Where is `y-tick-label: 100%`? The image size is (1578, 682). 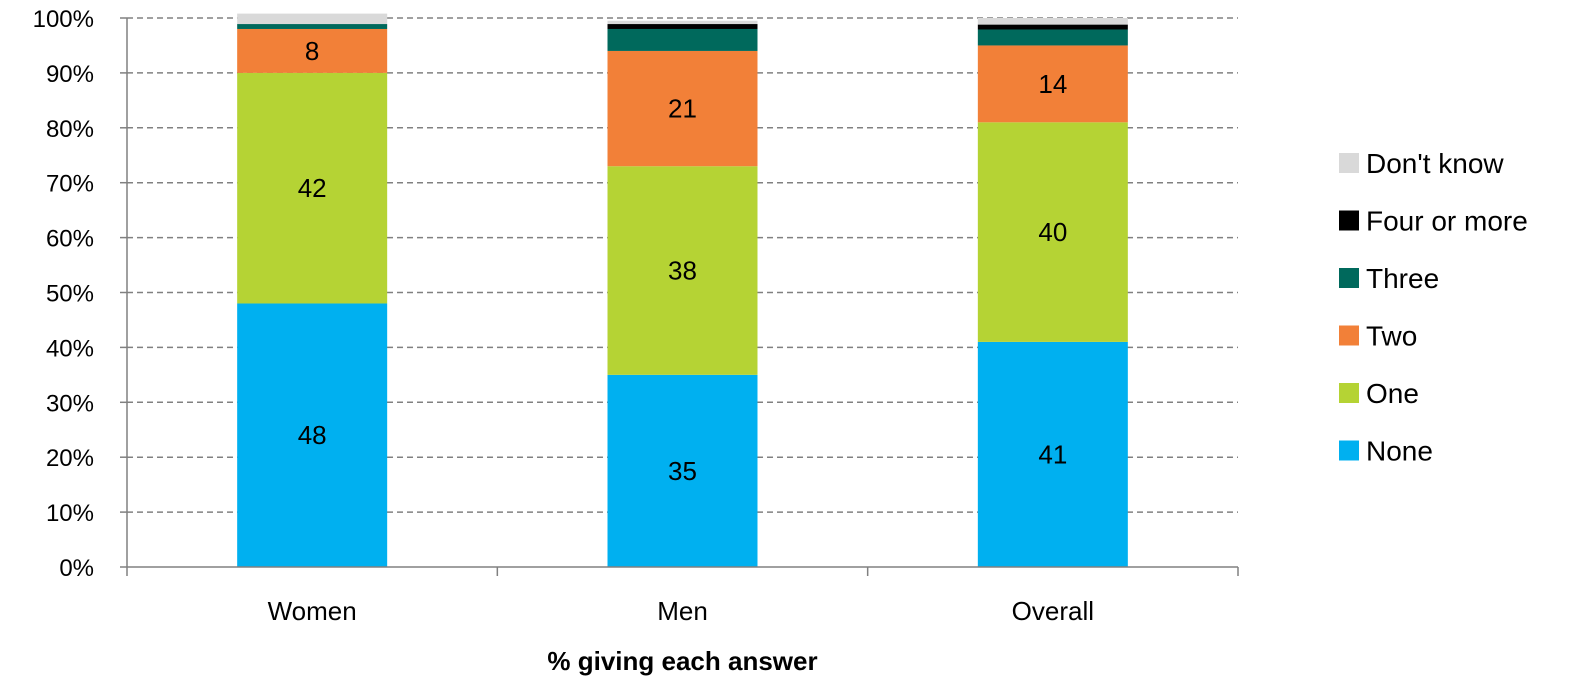
y-tick-label: 100% is located at coordinates (63, 19).